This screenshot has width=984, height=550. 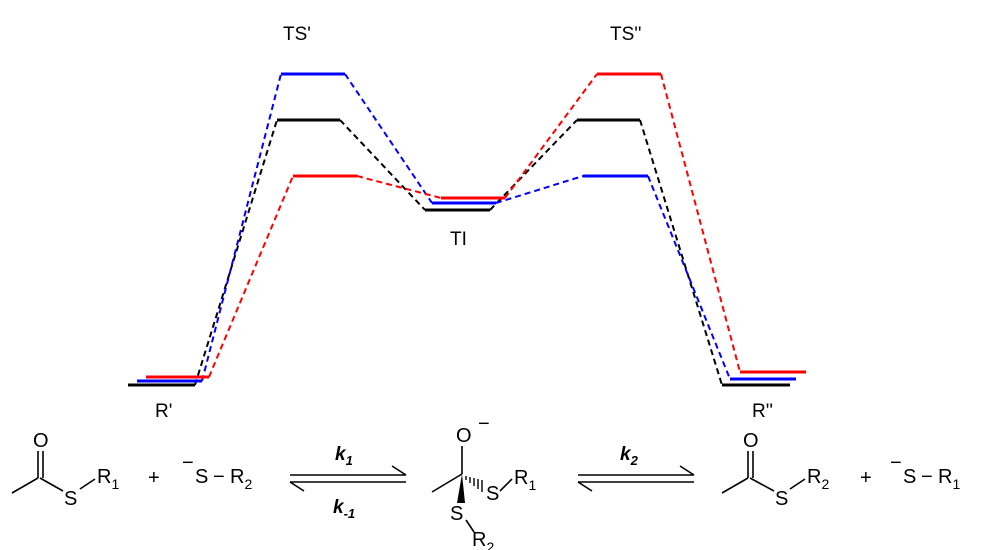 What do you see at coordinates (751, 441) in the screenshot?
I see `product-oxygen: O` at bounding box center [751, 441].